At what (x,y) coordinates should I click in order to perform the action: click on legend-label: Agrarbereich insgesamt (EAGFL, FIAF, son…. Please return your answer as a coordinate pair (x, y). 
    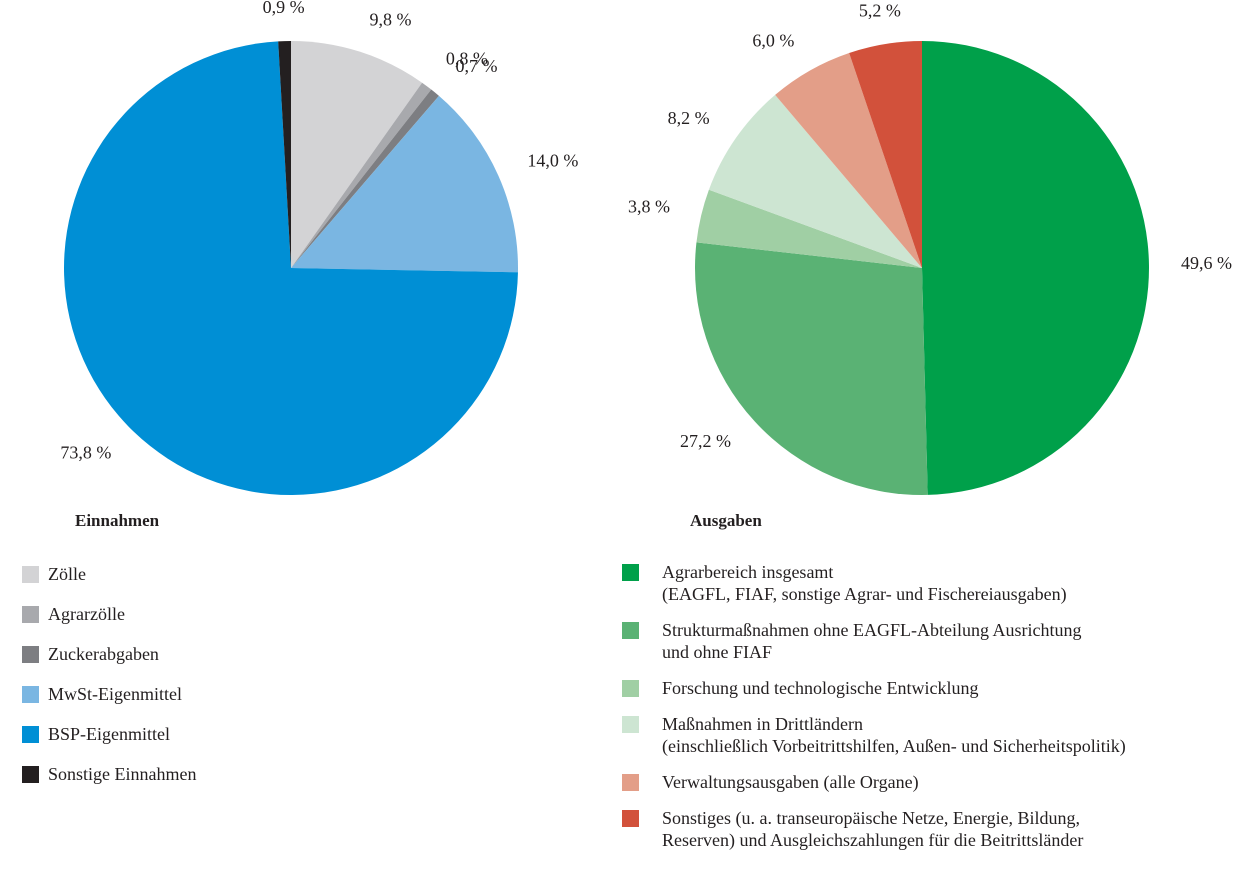
    Looking at the image, I should click on (864, 583).